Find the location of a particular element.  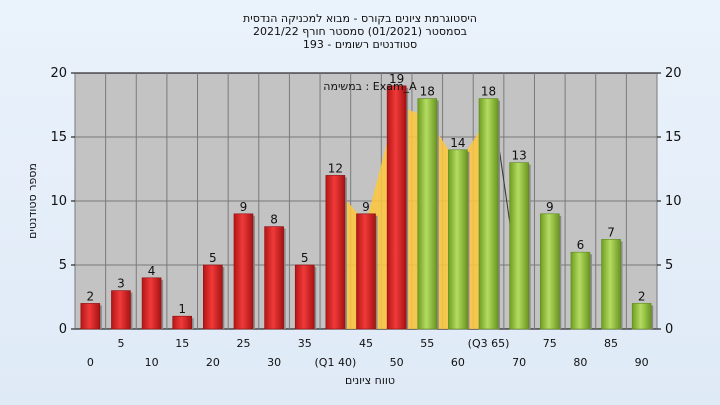

x-tick-label-13: (Q3 65) is located at coordinates (489, 343).